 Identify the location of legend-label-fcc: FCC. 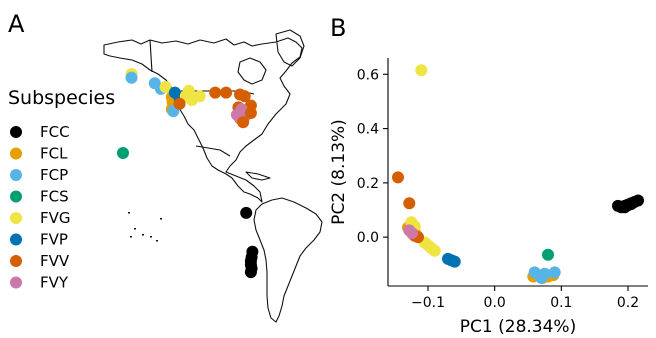
(55, 132).